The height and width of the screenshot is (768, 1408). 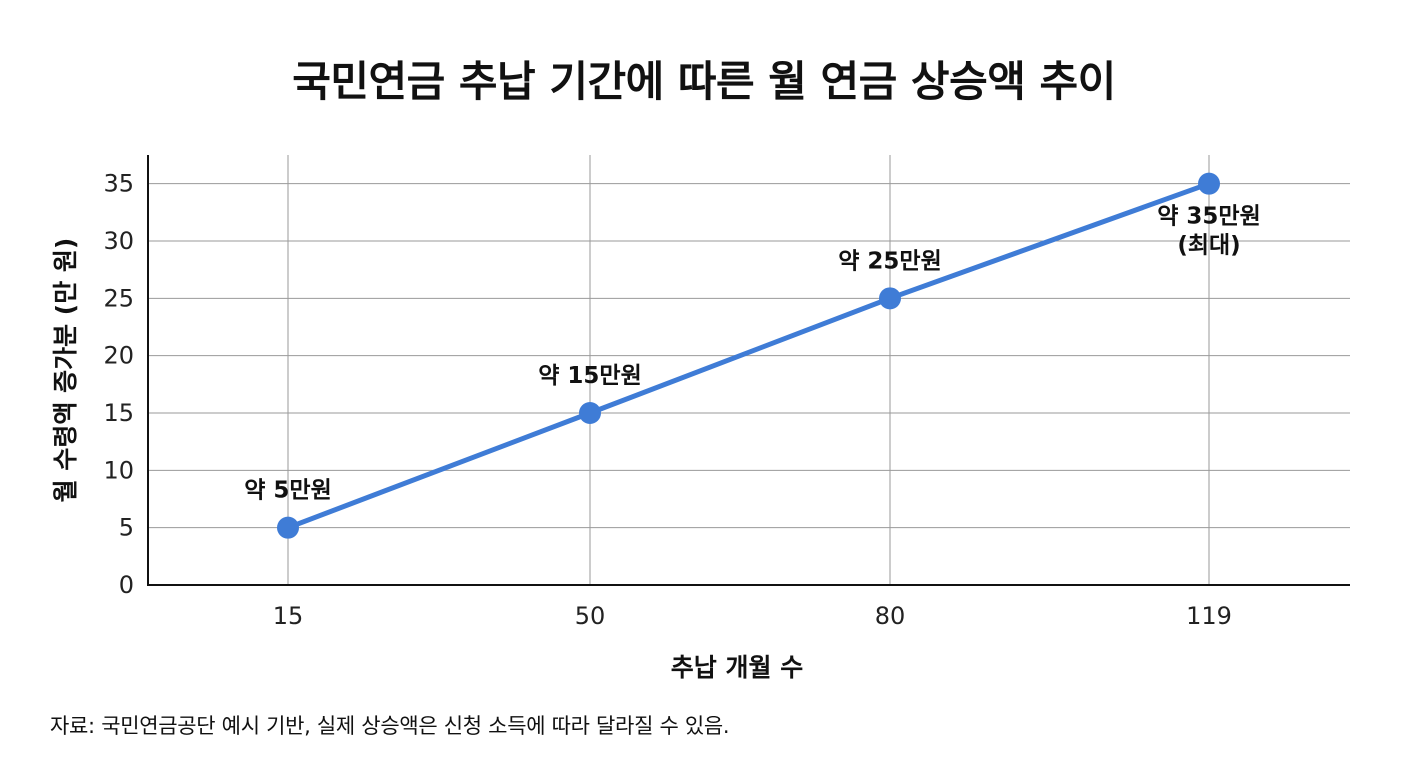 What do you see at coordinates (118, 241) in the screenshot?
I see `y-tick-label: 30` at bounding box center [118, 241].